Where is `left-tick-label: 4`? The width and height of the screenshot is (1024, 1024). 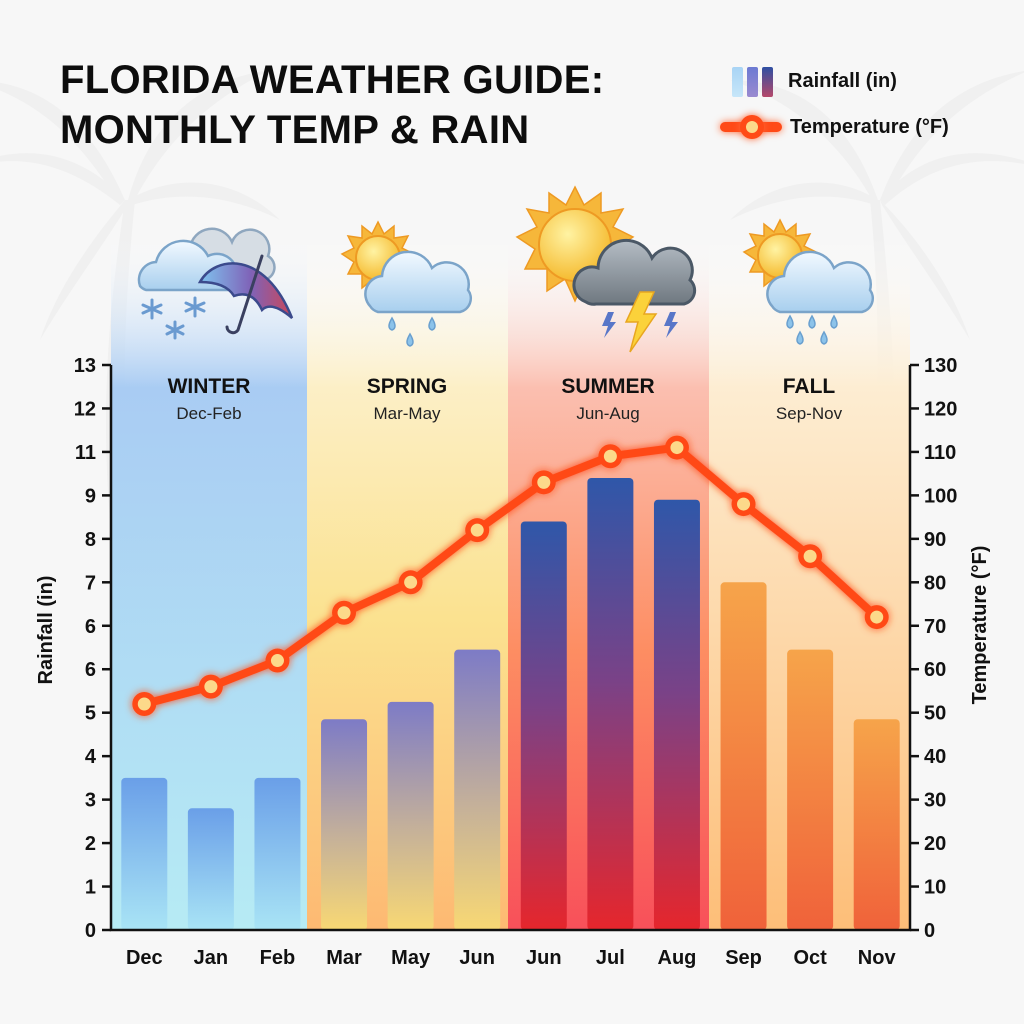 left-tick-label: 4 is located at coordinates (91, 757).